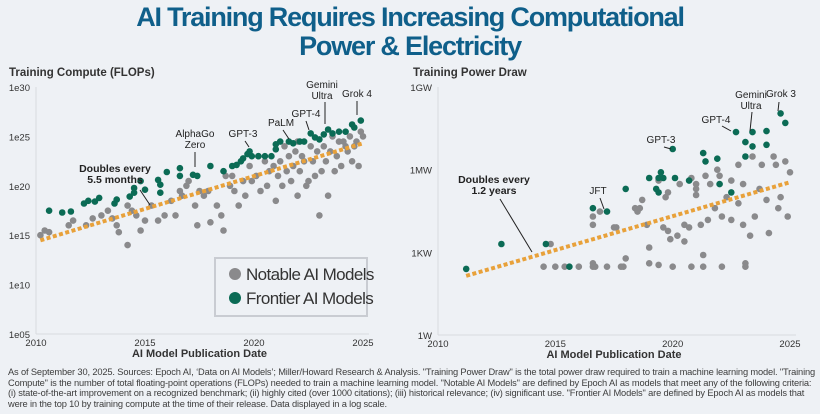  I want to click on trend-line, so click(201, 192).